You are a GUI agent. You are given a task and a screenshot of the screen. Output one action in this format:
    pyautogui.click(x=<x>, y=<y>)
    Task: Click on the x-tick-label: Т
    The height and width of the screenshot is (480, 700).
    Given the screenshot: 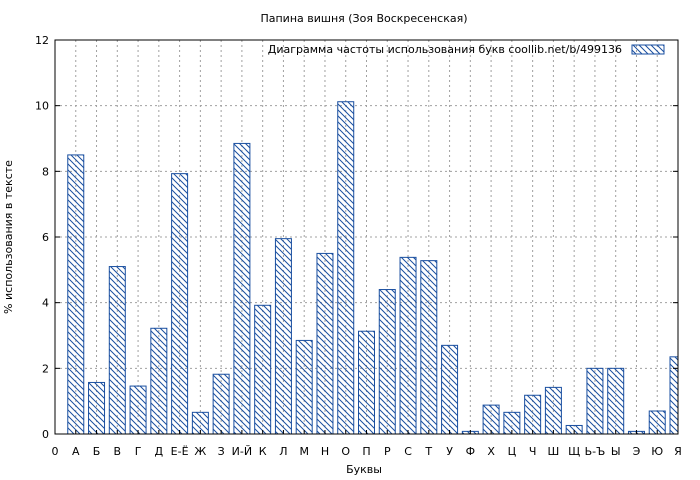 What is the action you would take?
    pyautogui.click(x=428, y=451)
    